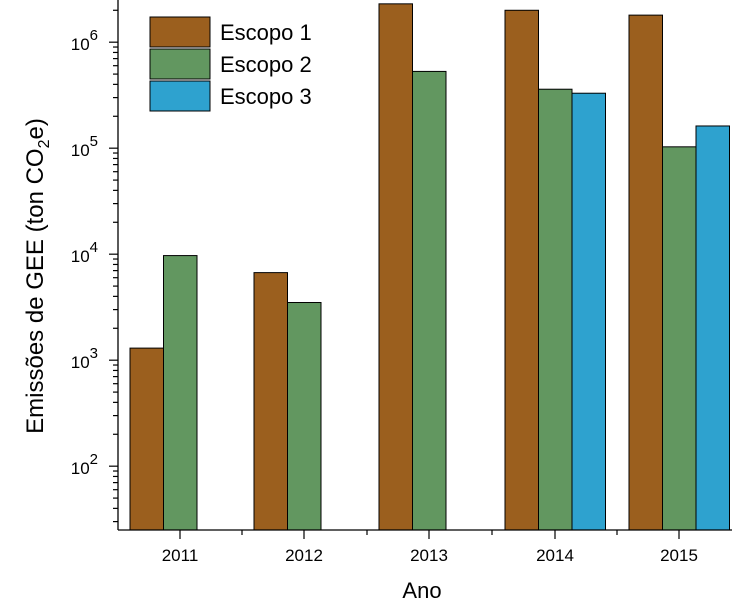 The height and width of the screenshot is (604, 732). What do you see at coordinates (94, 459) in the screenshot?
I see `y-tick-label-exponent: 2` at bounding box center [94, 459].